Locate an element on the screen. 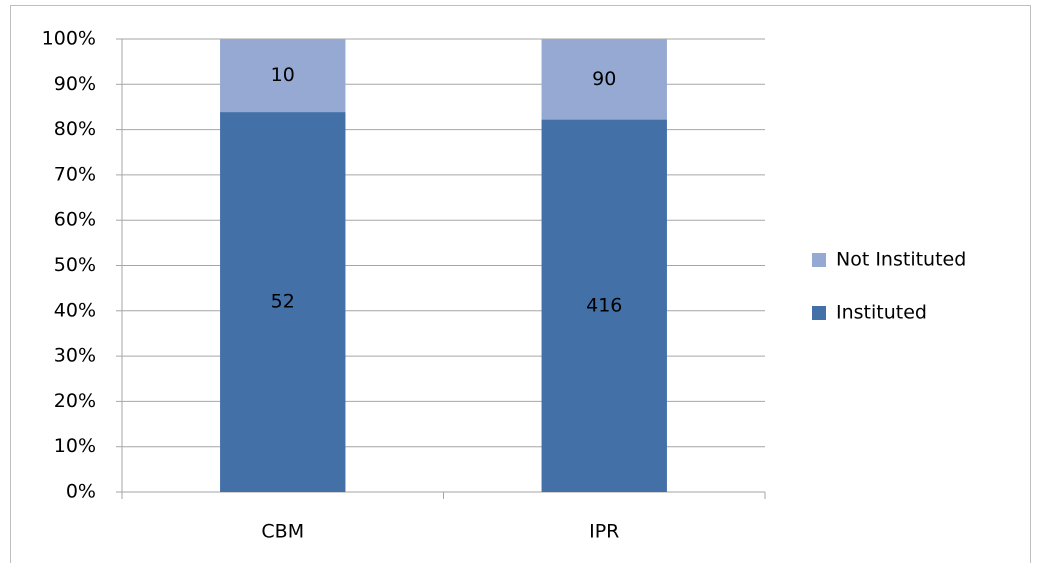 Image resolution: width=1038 pixels, height=563 pixels. data-label: 90 is located at coordinates (604, 79).